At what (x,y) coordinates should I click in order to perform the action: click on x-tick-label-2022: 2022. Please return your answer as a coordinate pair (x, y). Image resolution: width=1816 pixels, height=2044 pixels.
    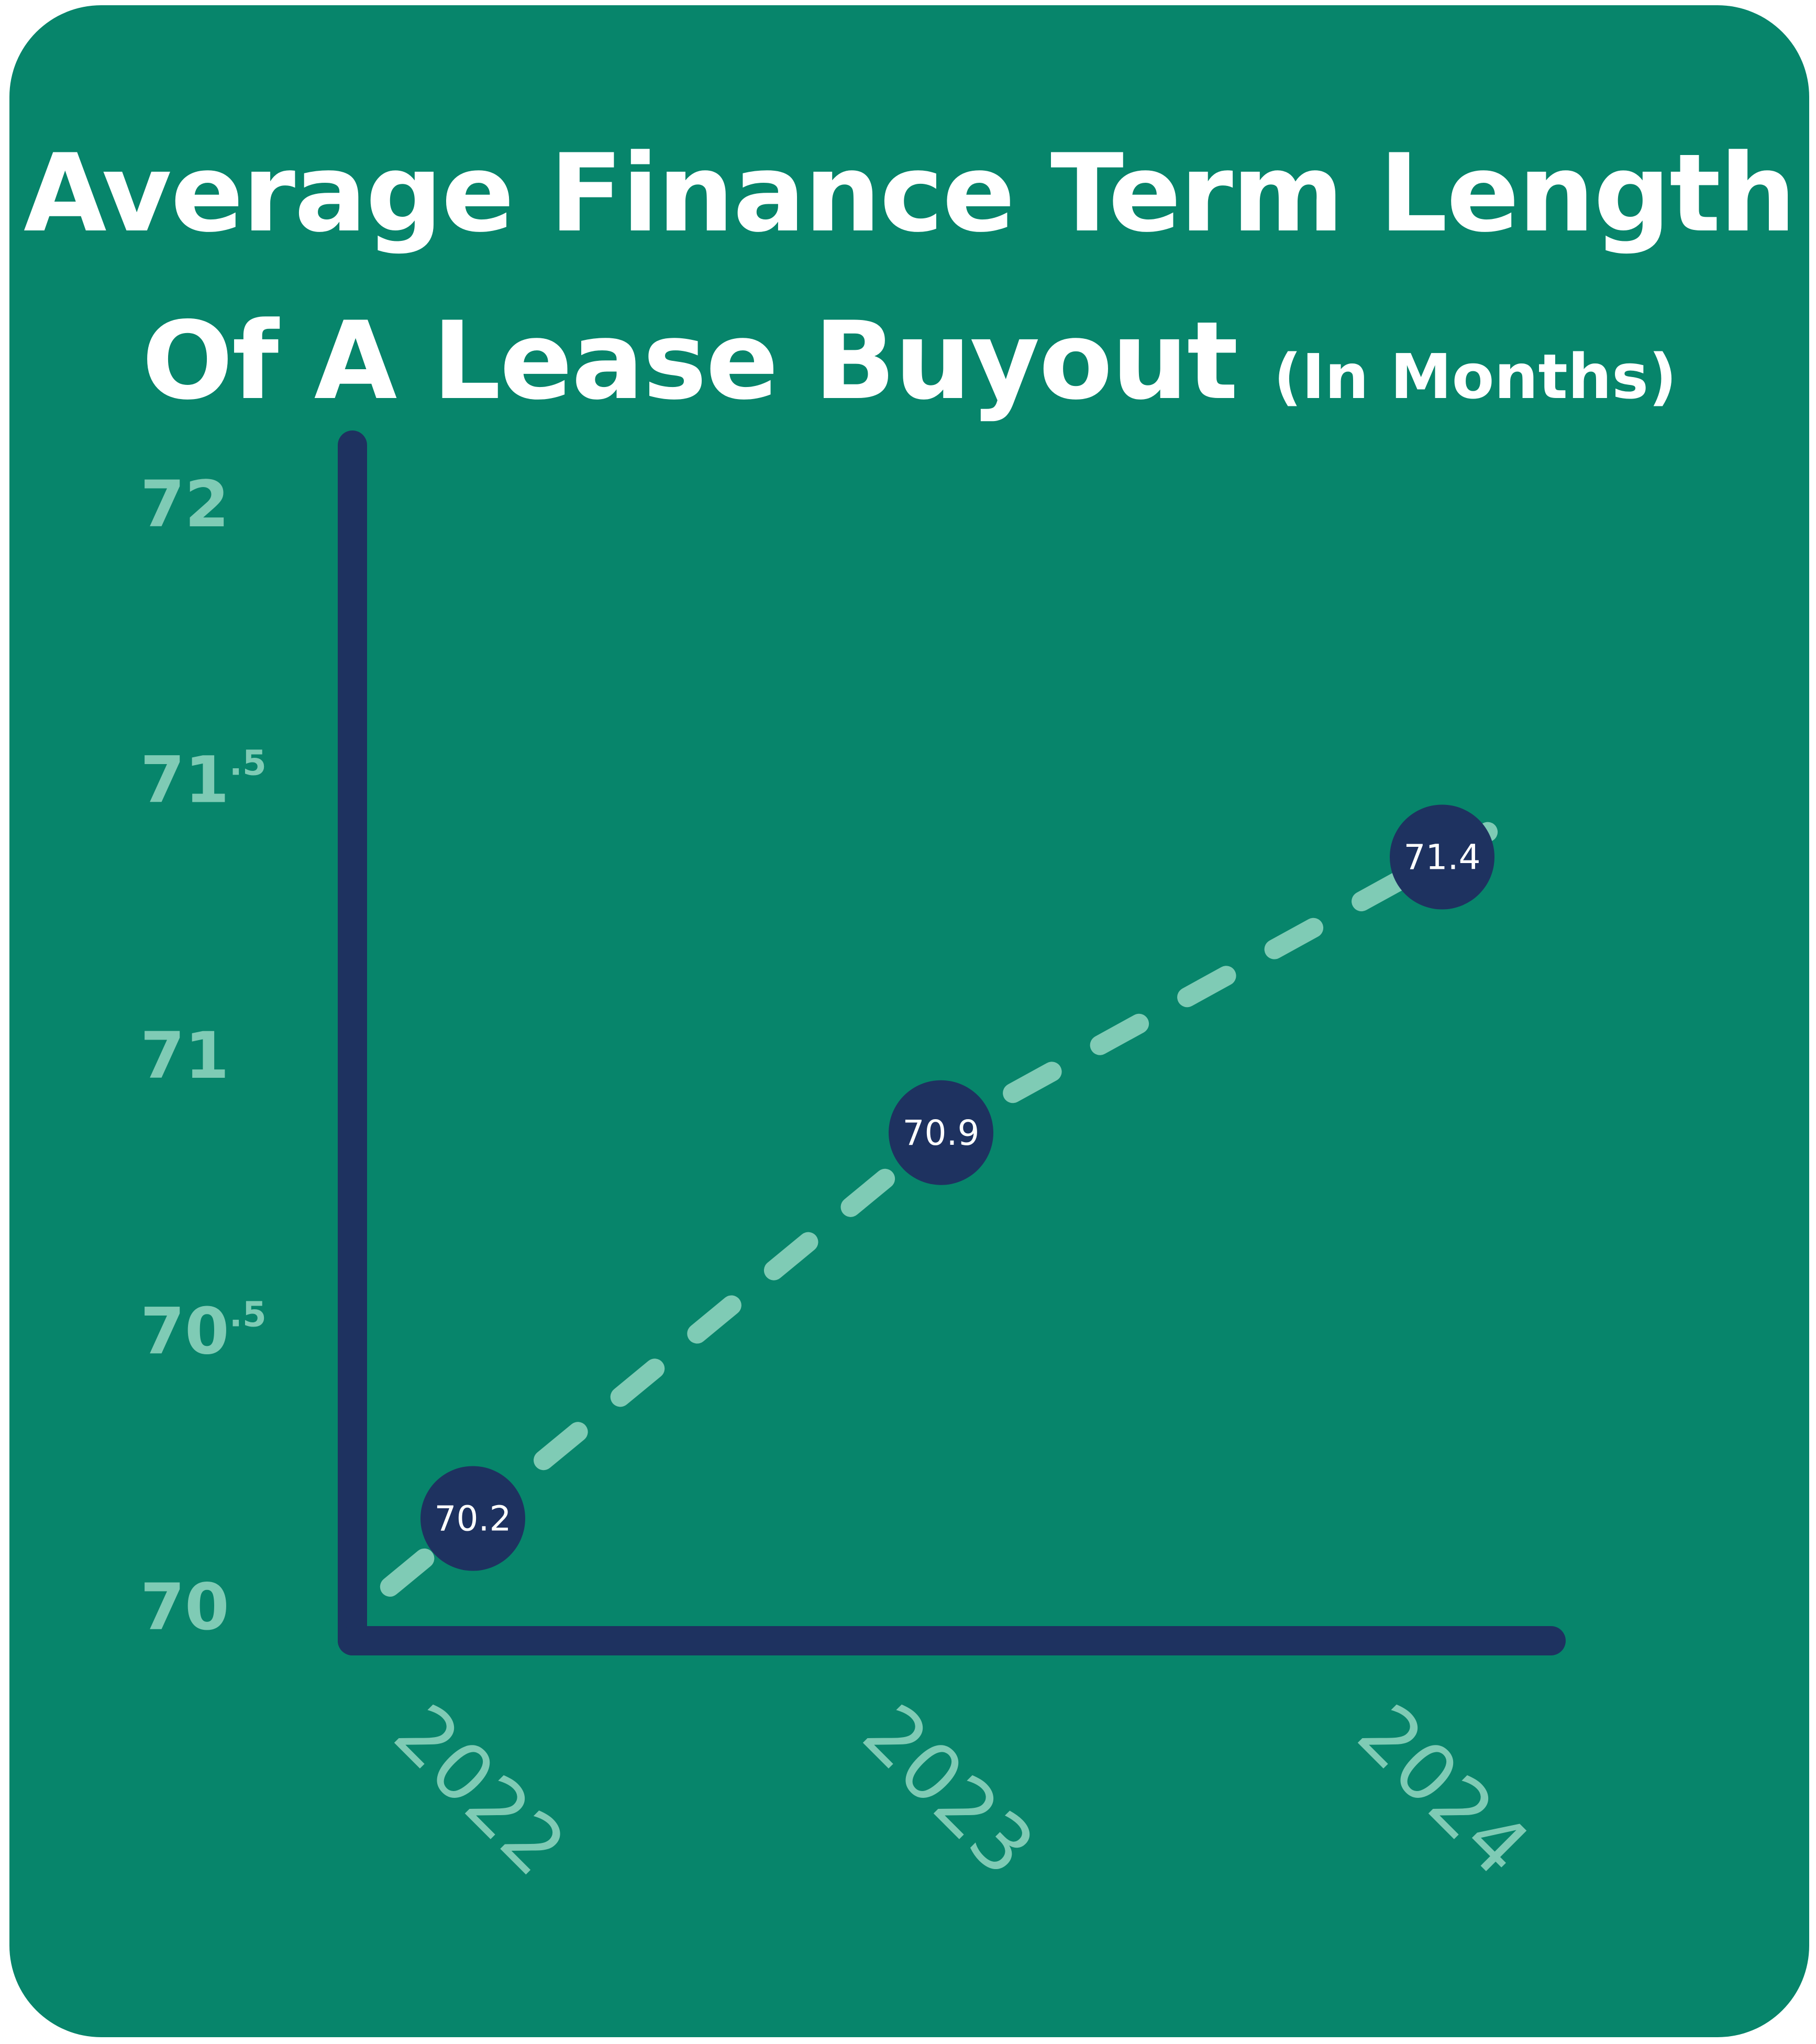
    Looking at the image, I should click on (480, 1790).